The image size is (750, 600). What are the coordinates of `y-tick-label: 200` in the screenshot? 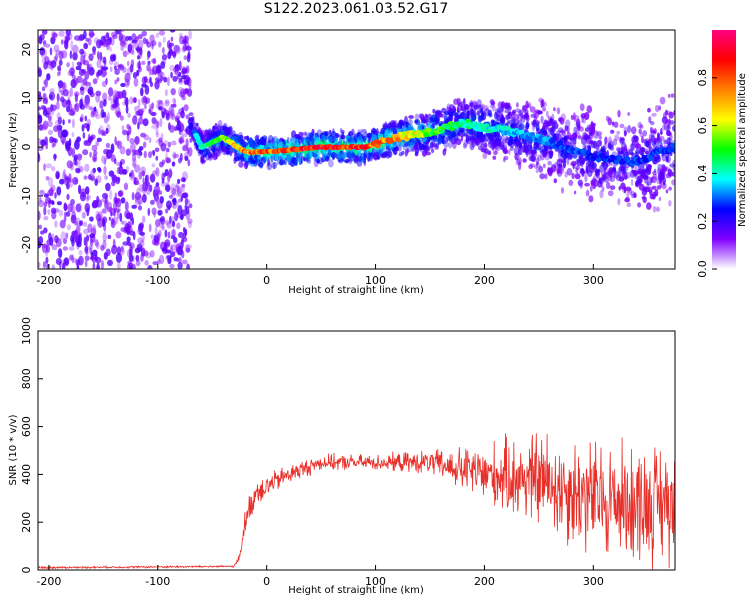 It's located at (26, 522).